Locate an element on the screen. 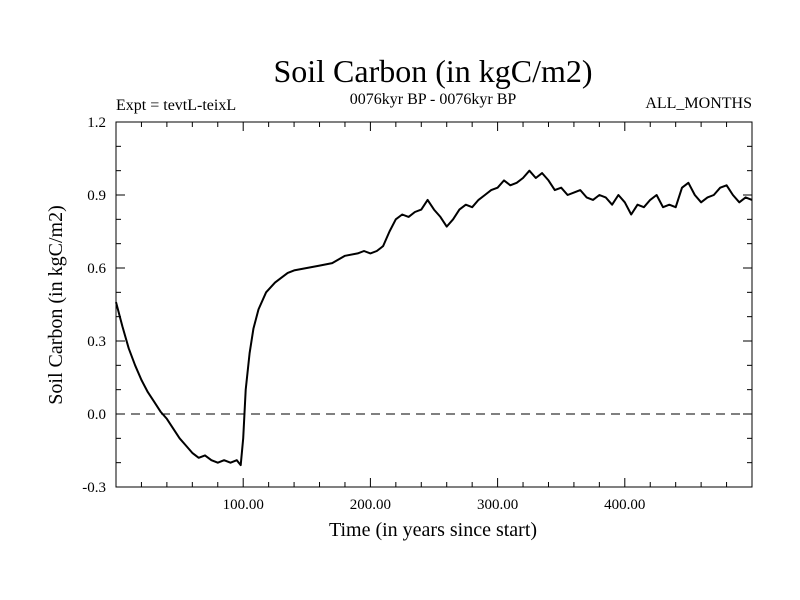 This screenshot has width=800, height=600. x-axis-label: Time (in years since start) is located at coordinates (433, 530).